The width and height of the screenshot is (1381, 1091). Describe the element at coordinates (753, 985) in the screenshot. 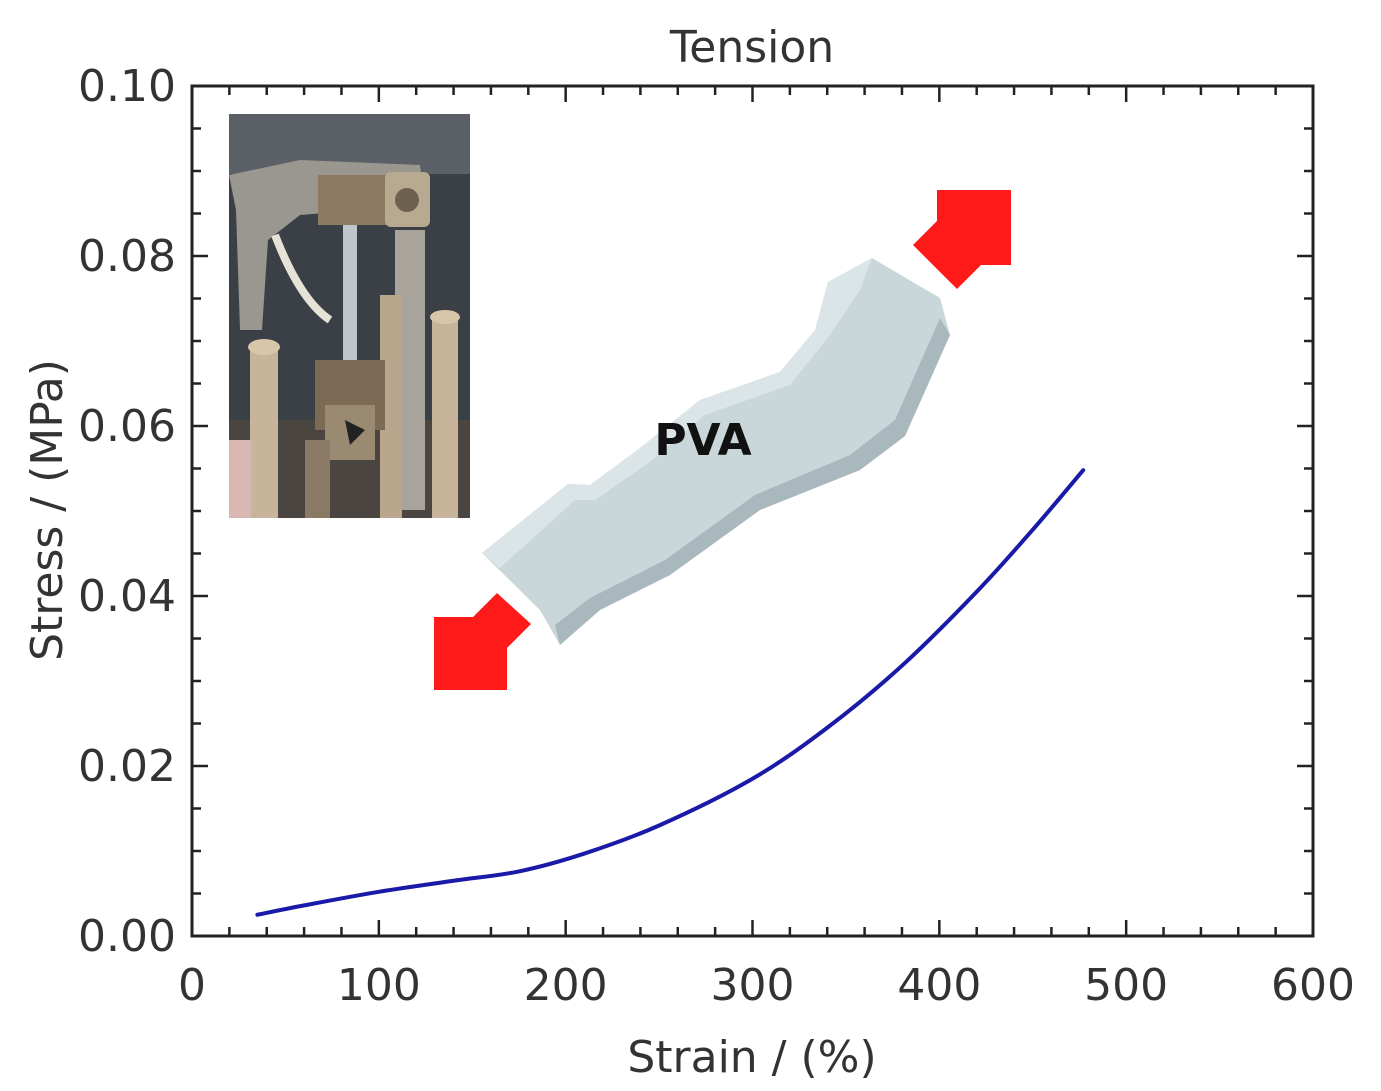

I see `x-tick-label: 300` at that location.